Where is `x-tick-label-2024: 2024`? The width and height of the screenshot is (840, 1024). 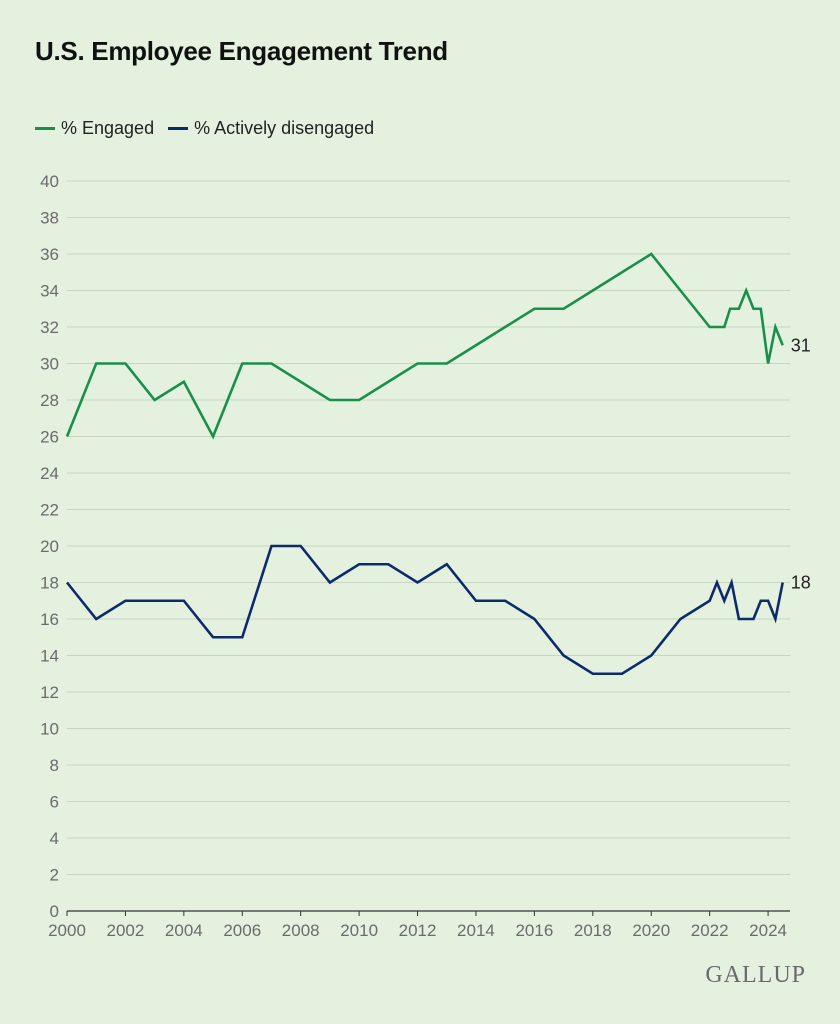
x-tick-label-2024: 2024 is located at coordinates (768, 930).